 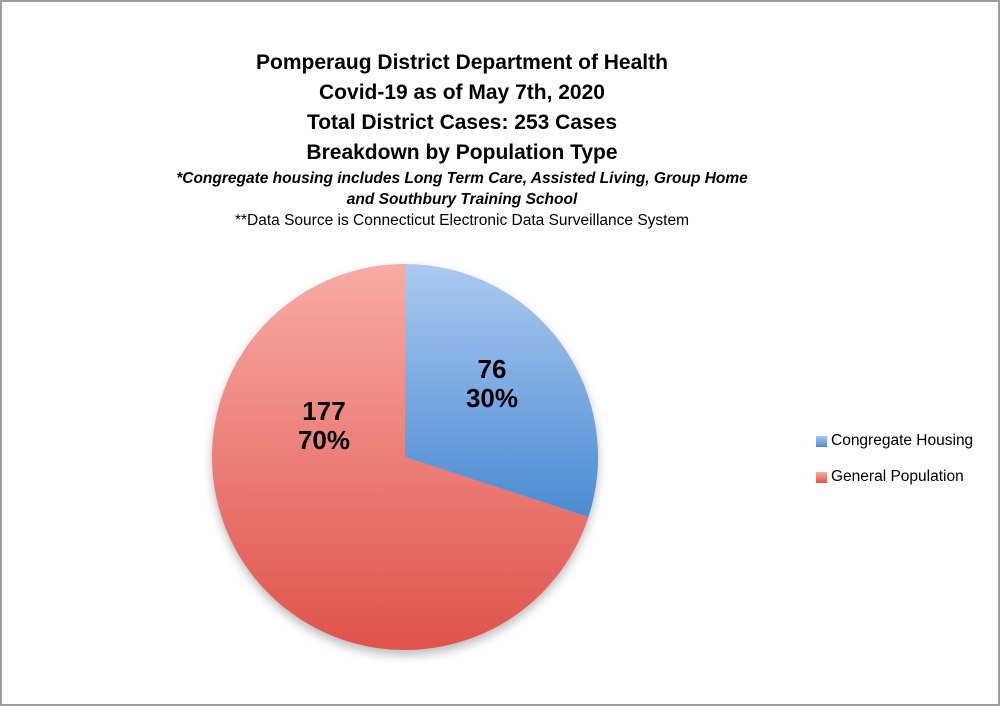 What do you see at coordinates (462, 92) in the screenshot?
I see `chart-title-line-2: Covid-19 as of May 7th, 2020` at bounding box center [462, 92].